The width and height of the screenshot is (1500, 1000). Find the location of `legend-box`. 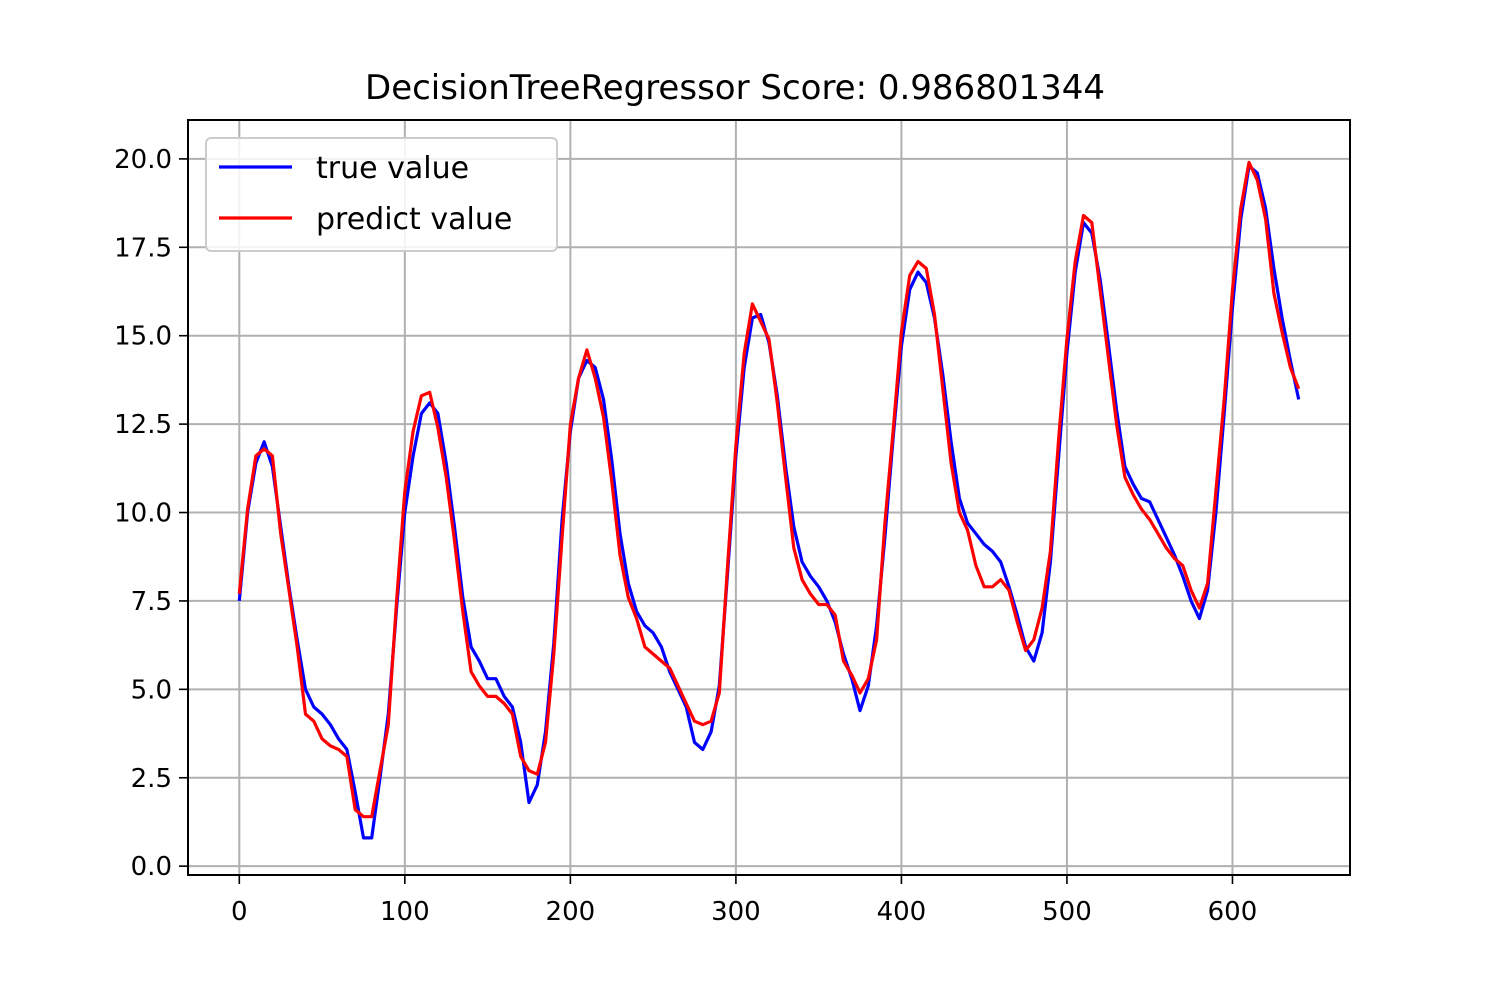

legend-box is located at coordinates (381, 194).